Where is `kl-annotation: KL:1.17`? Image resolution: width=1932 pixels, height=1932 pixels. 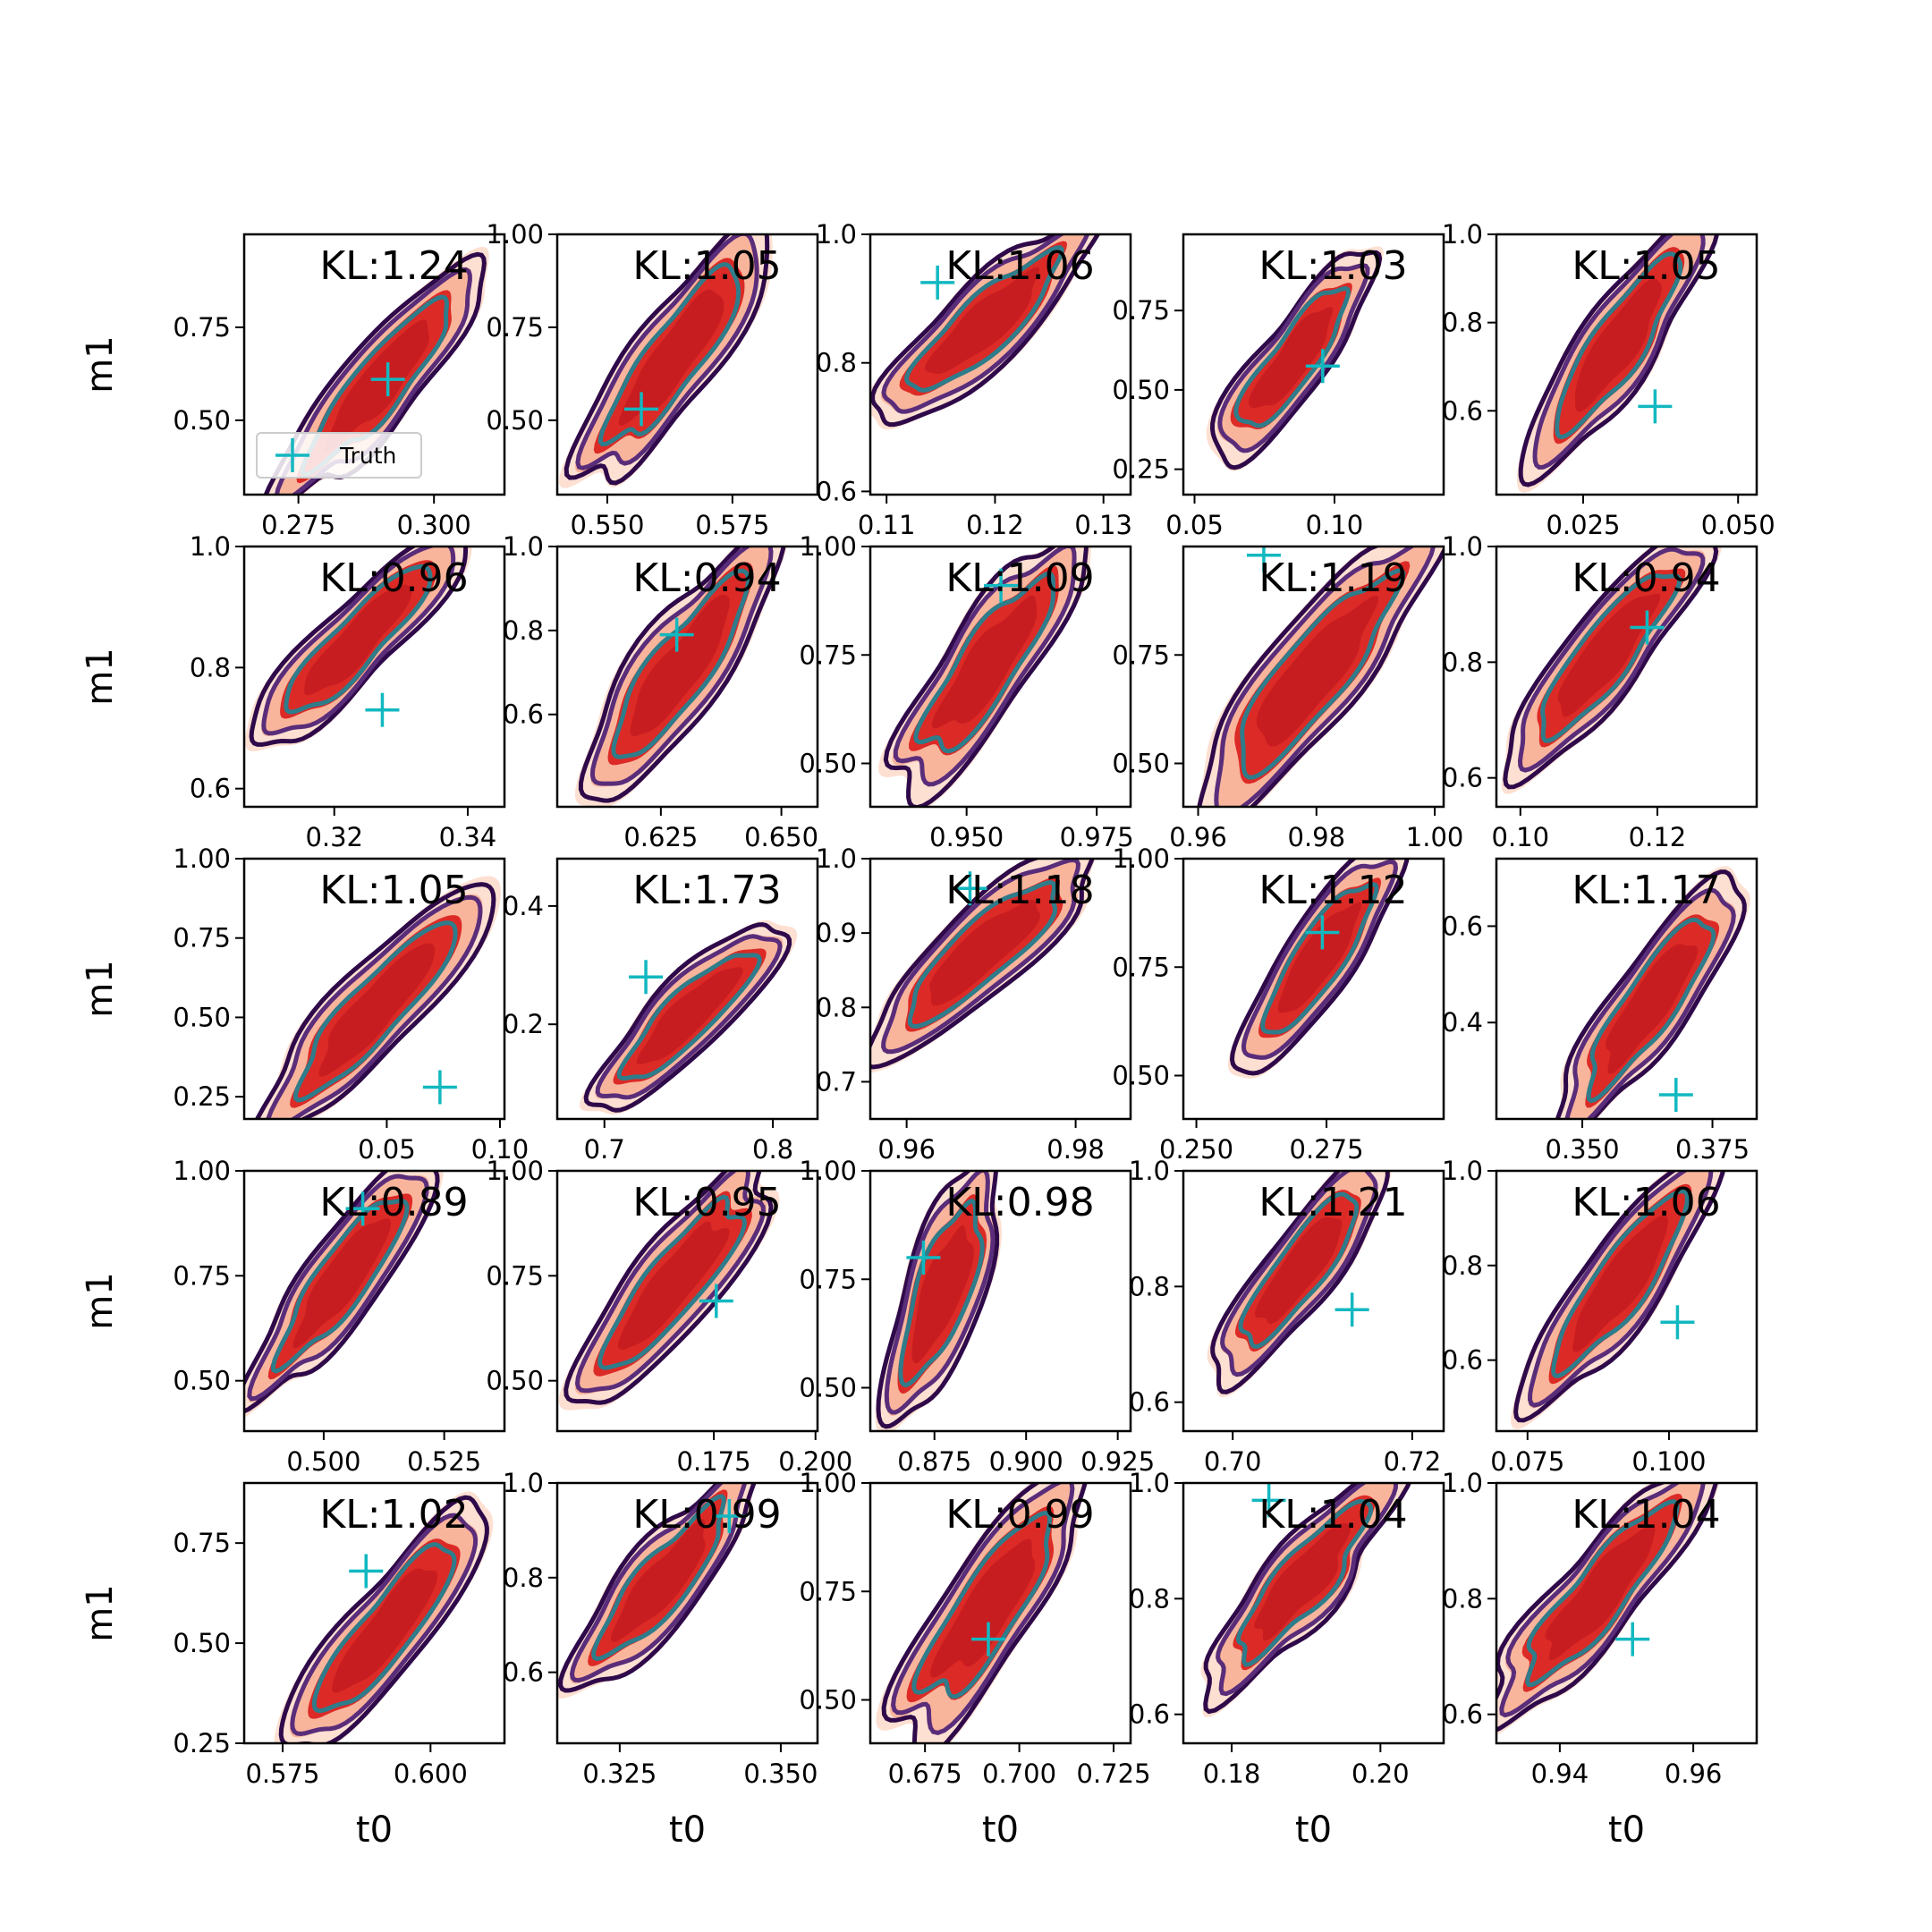
kl-annotation: KL:1.17 is located at coordinates (1646, 890).